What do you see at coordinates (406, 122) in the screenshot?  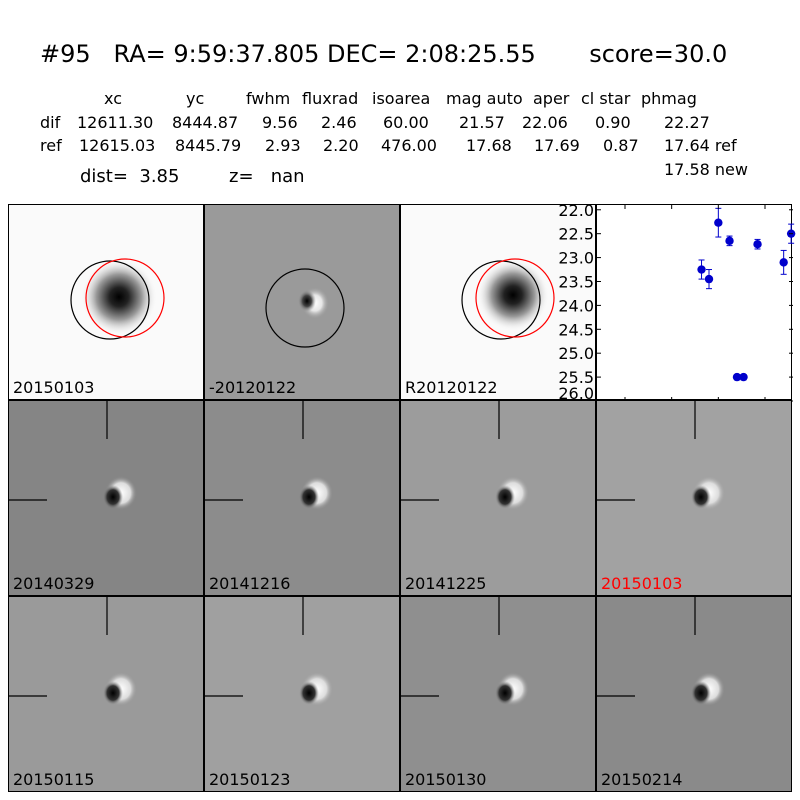 I see `cell: 60.00` at bounding box center [406, 122].